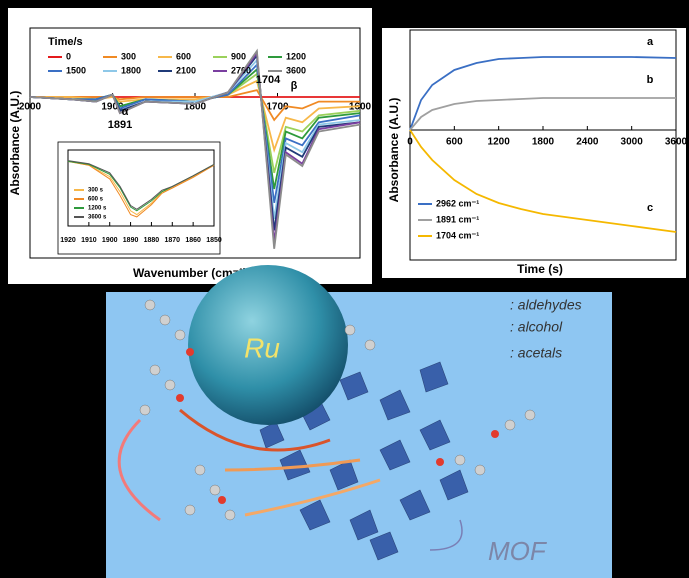  Describe the element at coordinates (650, 208) in the screenshot. I see `annotation: c` at that location.